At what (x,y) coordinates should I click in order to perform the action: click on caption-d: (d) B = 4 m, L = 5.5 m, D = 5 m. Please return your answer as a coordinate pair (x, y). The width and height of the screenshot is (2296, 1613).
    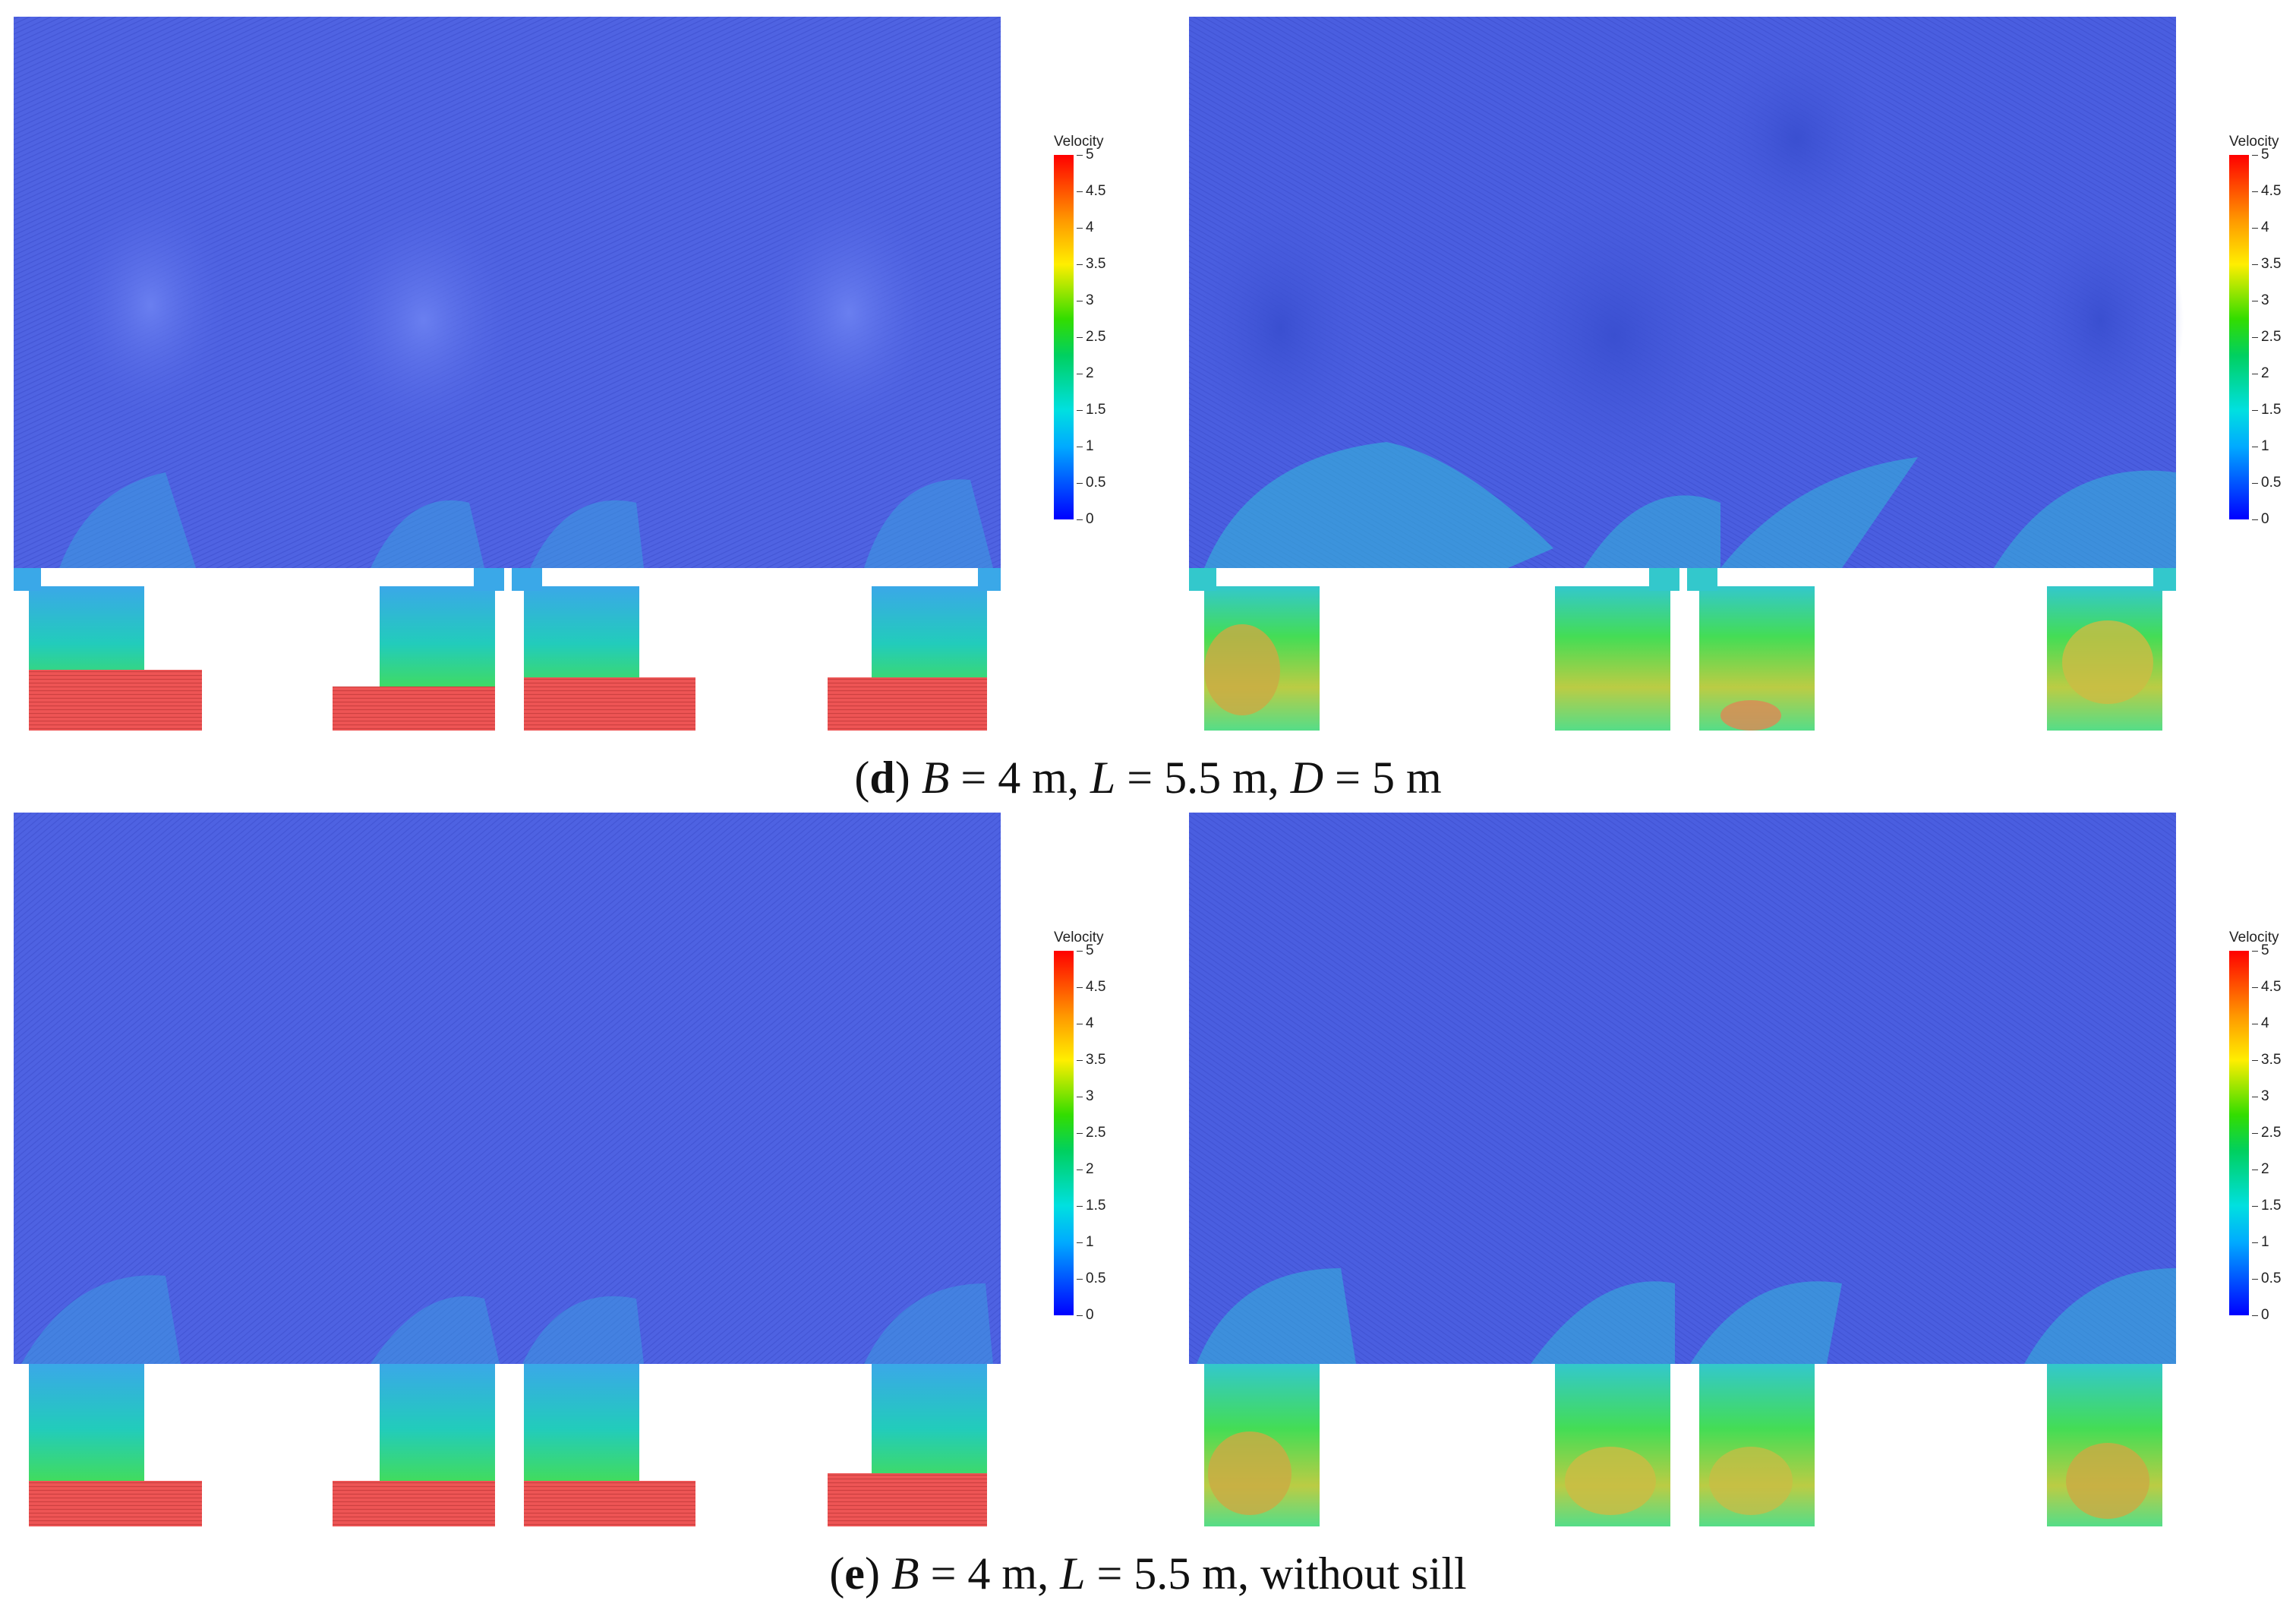
    Looking at the image, I should click on (1148, 778).